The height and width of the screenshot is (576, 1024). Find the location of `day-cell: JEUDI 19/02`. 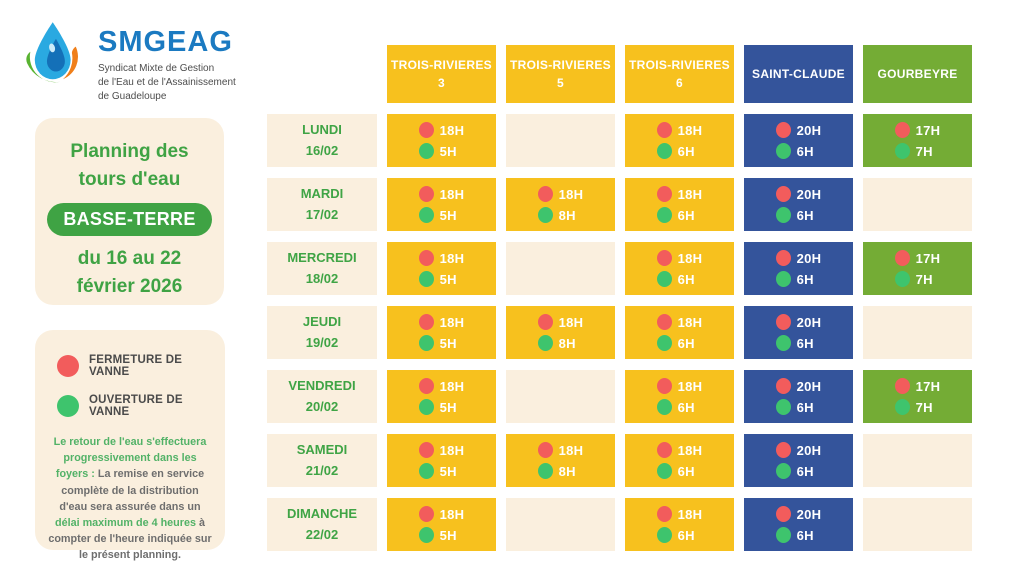

day-cell: JEUDI 19/02 is located at coordinates (322, 332).